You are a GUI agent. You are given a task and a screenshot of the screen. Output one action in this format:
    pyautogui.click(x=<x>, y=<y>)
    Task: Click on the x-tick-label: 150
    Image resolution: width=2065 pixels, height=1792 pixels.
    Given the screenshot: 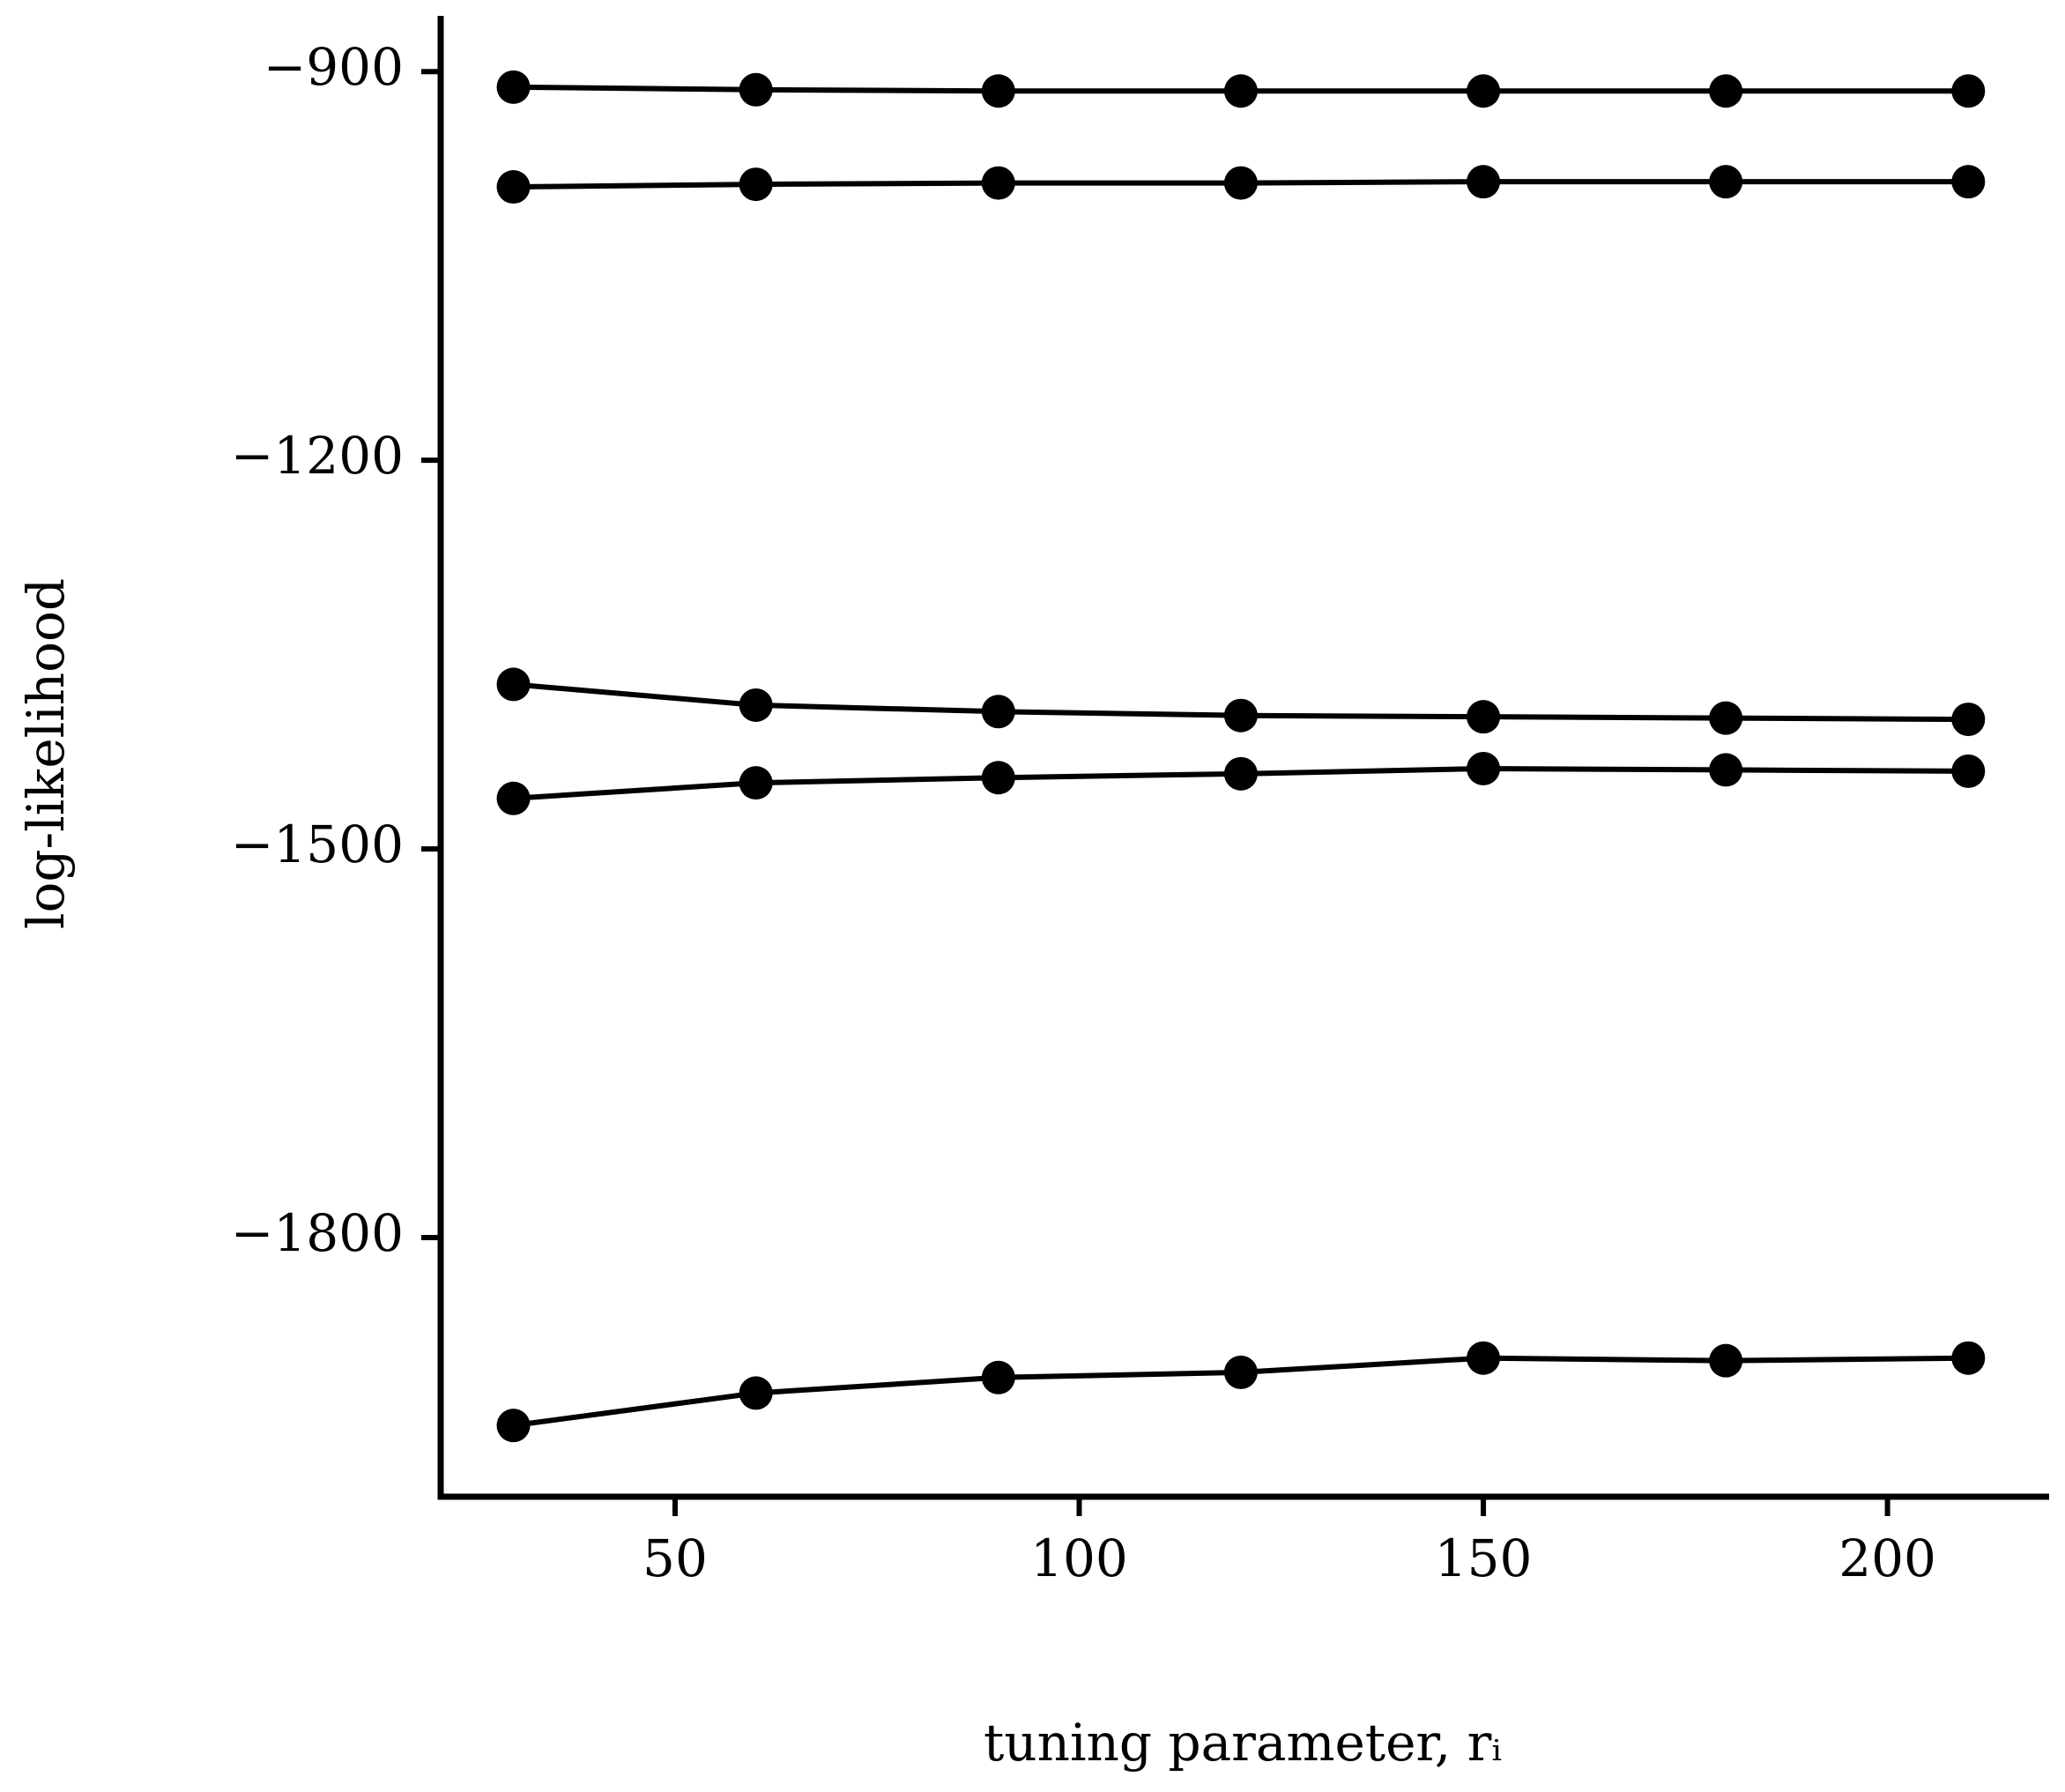 What is the action you would take?
    pyautogui.click(x=1484, y=1558)
    